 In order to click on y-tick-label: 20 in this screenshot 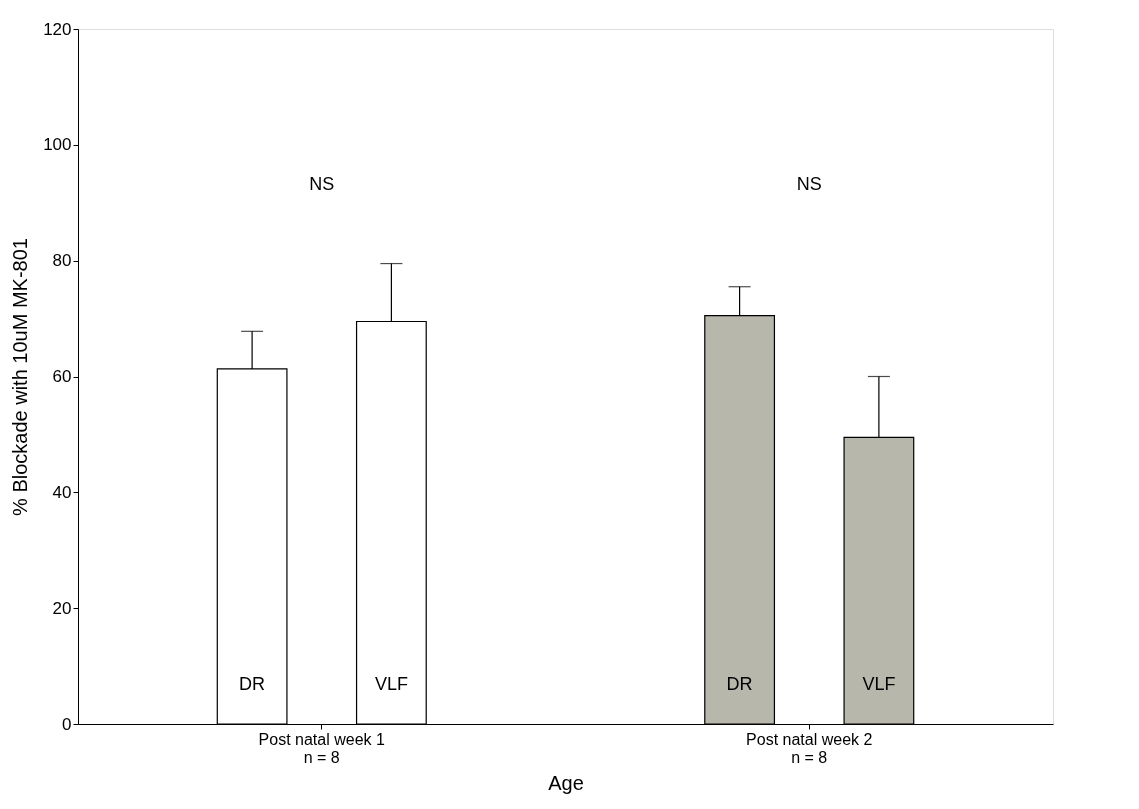, I will do `click(62, 608)`.